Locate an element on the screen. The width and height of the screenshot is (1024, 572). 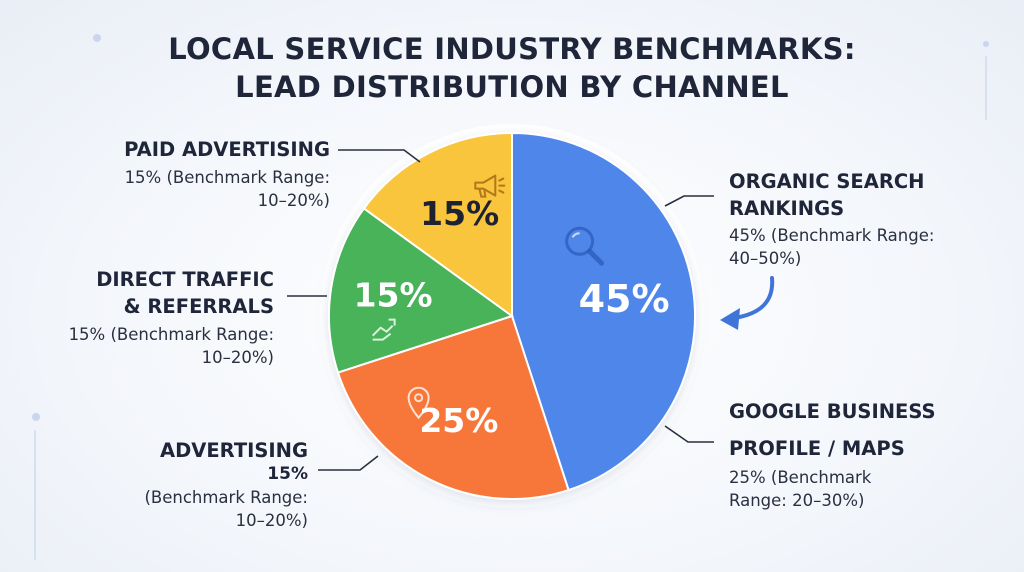
pie-slice-gbp is located at coordinates (453, 407).